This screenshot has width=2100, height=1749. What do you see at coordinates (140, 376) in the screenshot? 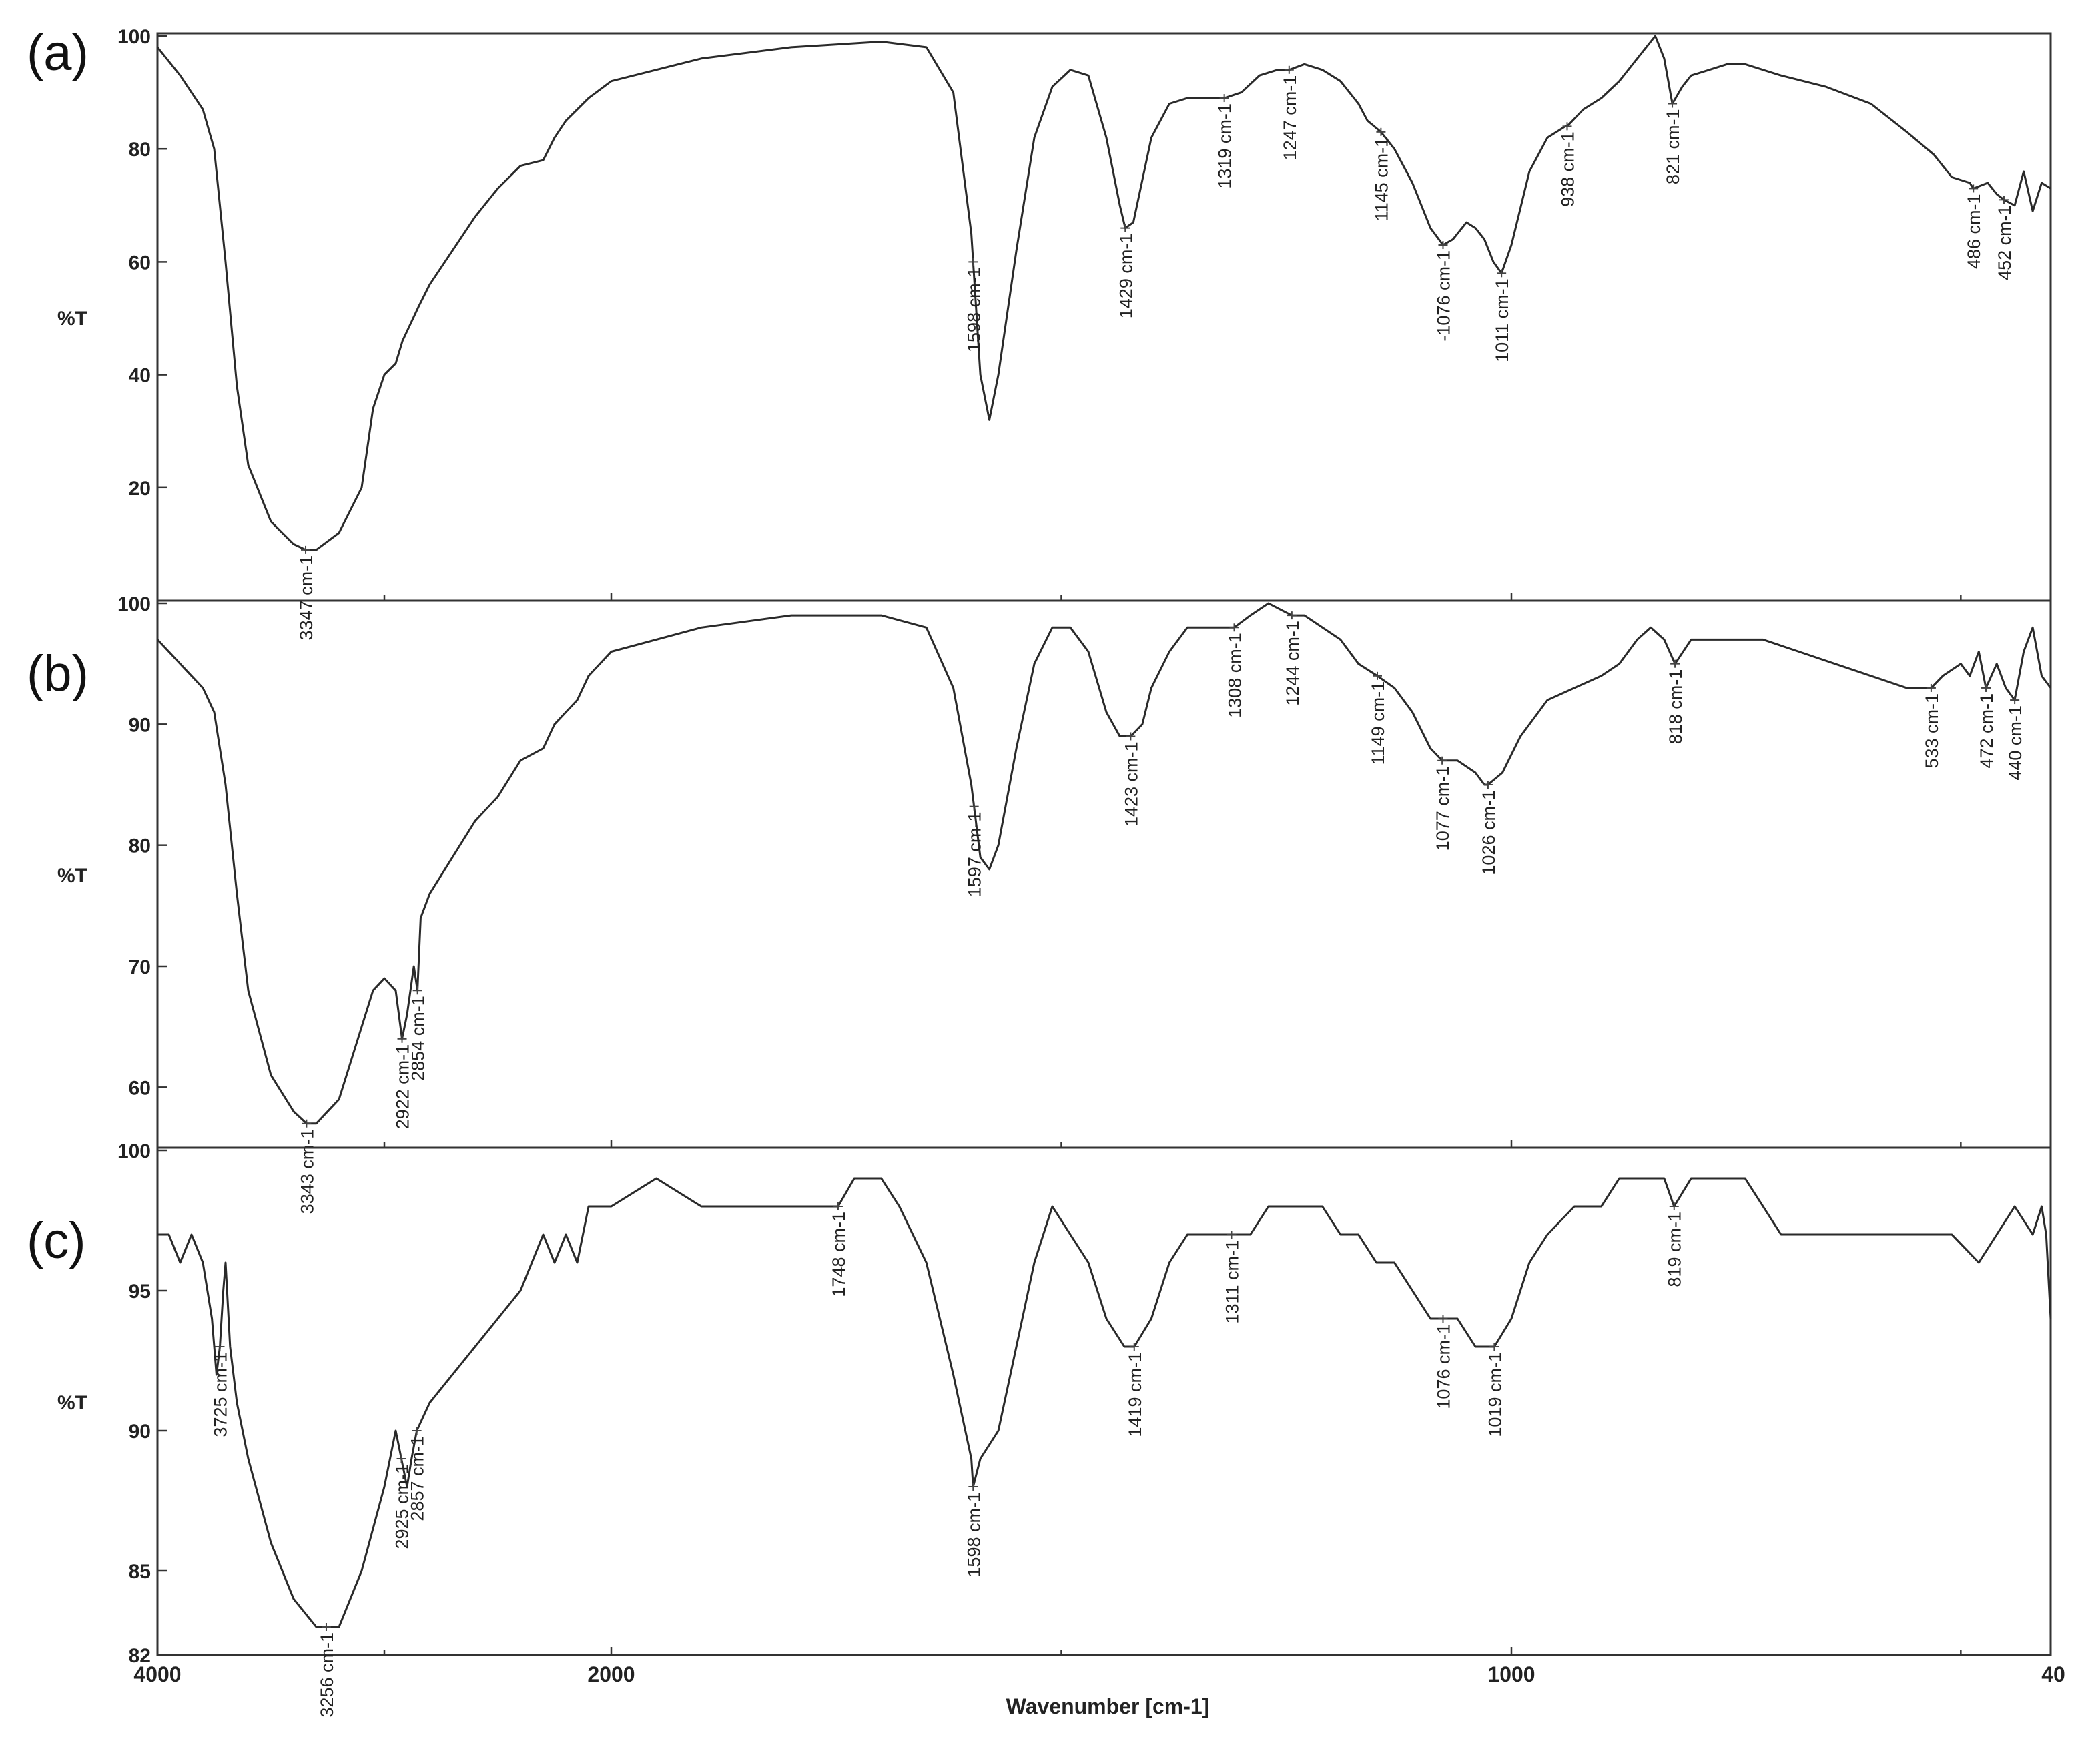
I see `y-tick-label: 40` at bounding box center [140, 376].